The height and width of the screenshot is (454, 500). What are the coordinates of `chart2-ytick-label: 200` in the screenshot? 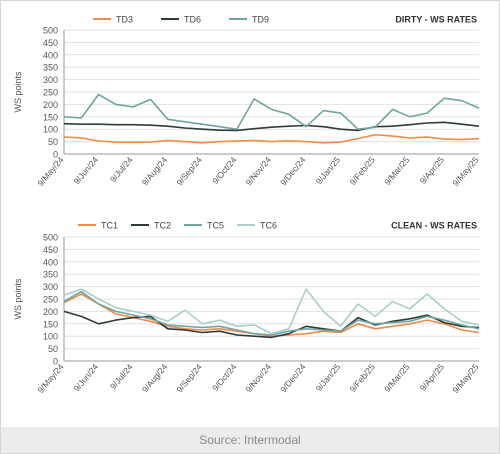 It's located at (50, 312).